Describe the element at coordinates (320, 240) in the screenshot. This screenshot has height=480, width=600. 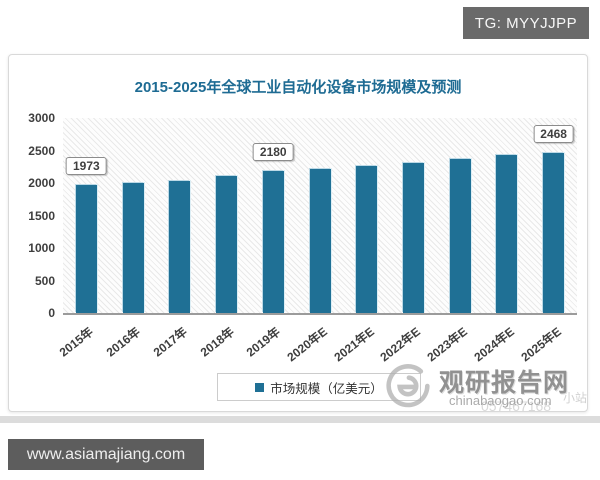
I see `bar-2020年E` at that location.